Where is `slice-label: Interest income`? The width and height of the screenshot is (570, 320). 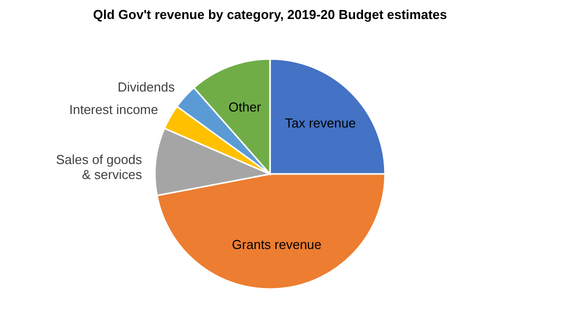 slice-label: Interest income is located at coordinates (113, 110).